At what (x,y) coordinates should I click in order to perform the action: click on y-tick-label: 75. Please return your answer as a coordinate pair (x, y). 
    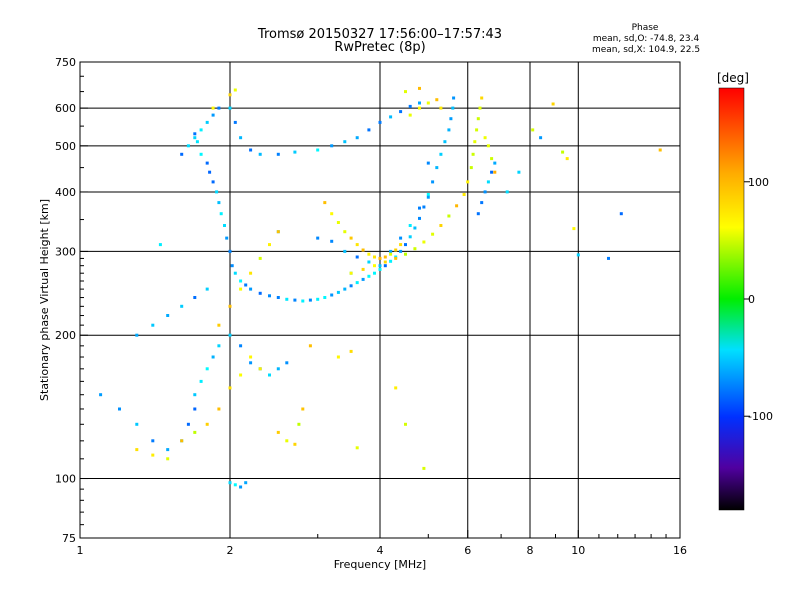
    Looking at the image, I should click on (69, 538).